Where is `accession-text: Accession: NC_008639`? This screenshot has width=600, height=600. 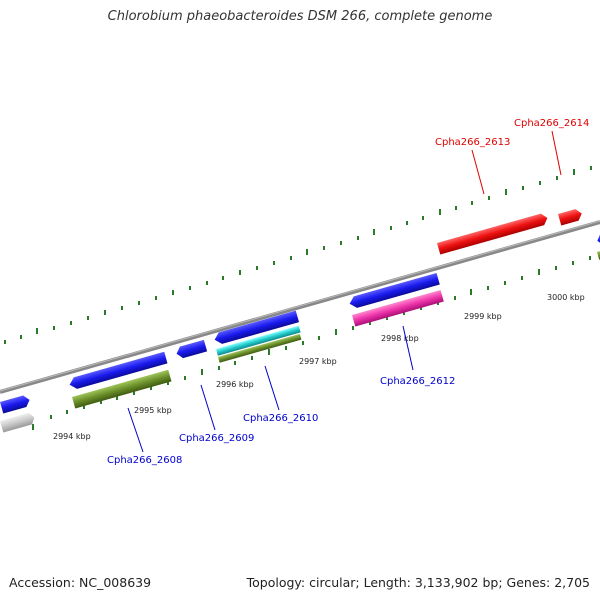 accession-text: Accession: NC_008639 is located at coordinates (80, 582).